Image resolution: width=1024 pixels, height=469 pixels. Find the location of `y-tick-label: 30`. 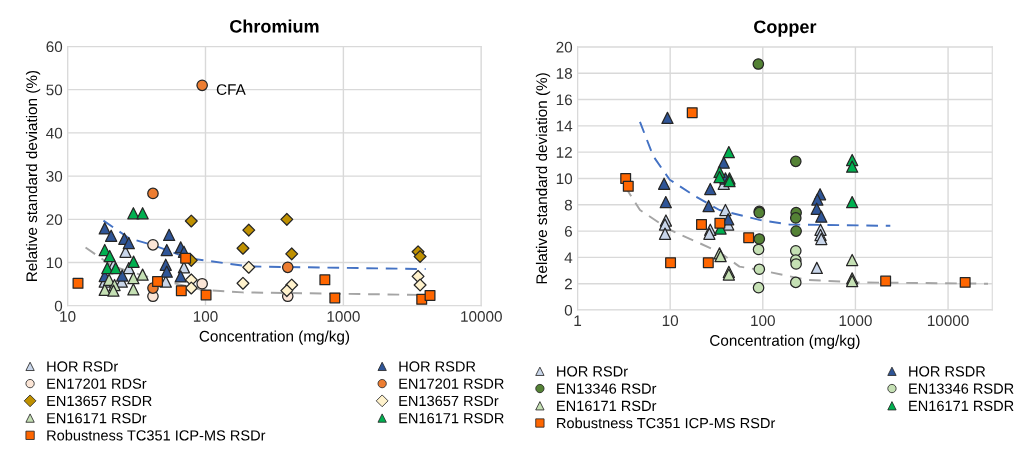

y-tick-label: 30 is located at coordinates (54, 176).